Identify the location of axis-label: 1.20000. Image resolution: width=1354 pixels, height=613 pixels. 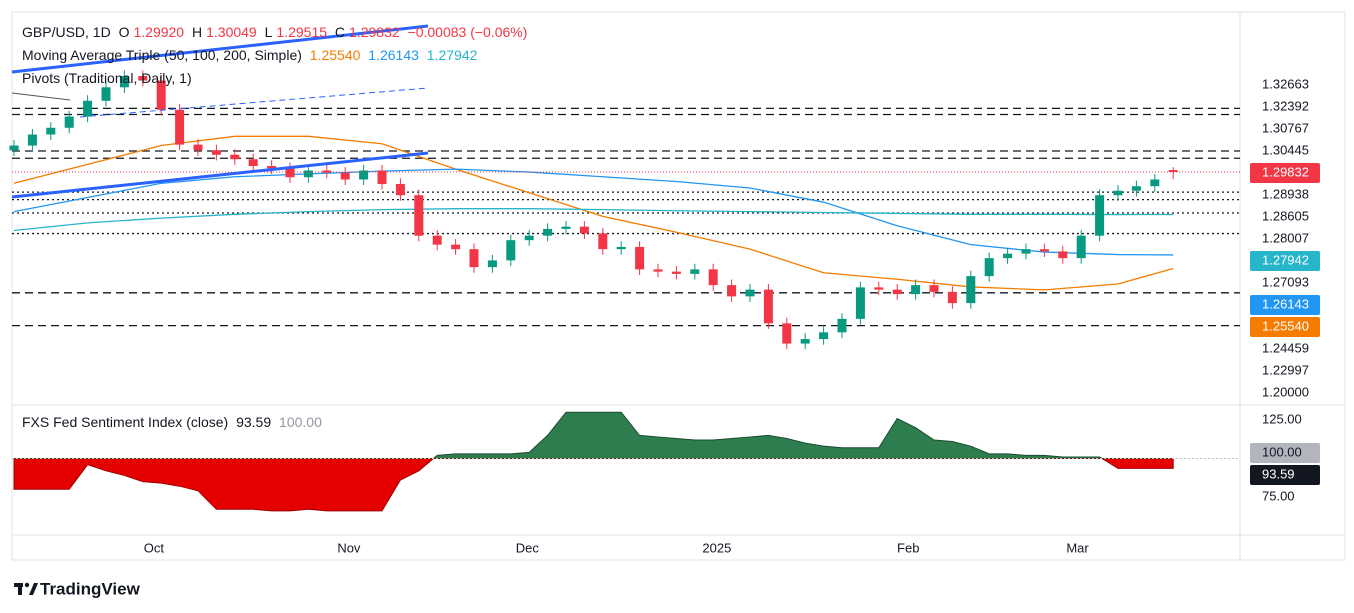
(1285, 391).